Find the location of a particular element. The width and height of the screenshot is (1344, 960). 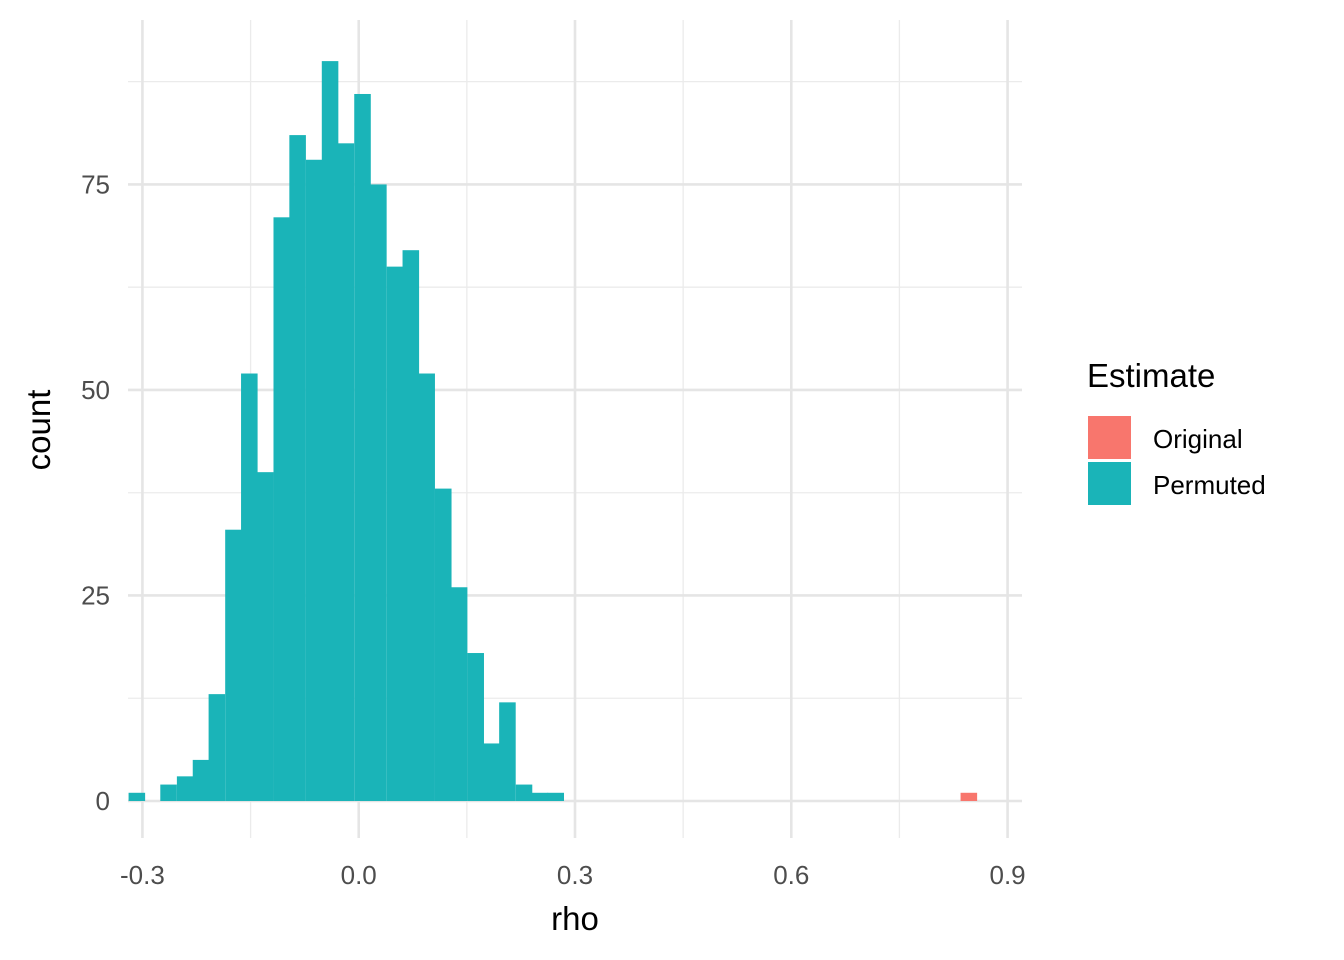

legend-title: Estimate is located at coordinates (1151, 375).